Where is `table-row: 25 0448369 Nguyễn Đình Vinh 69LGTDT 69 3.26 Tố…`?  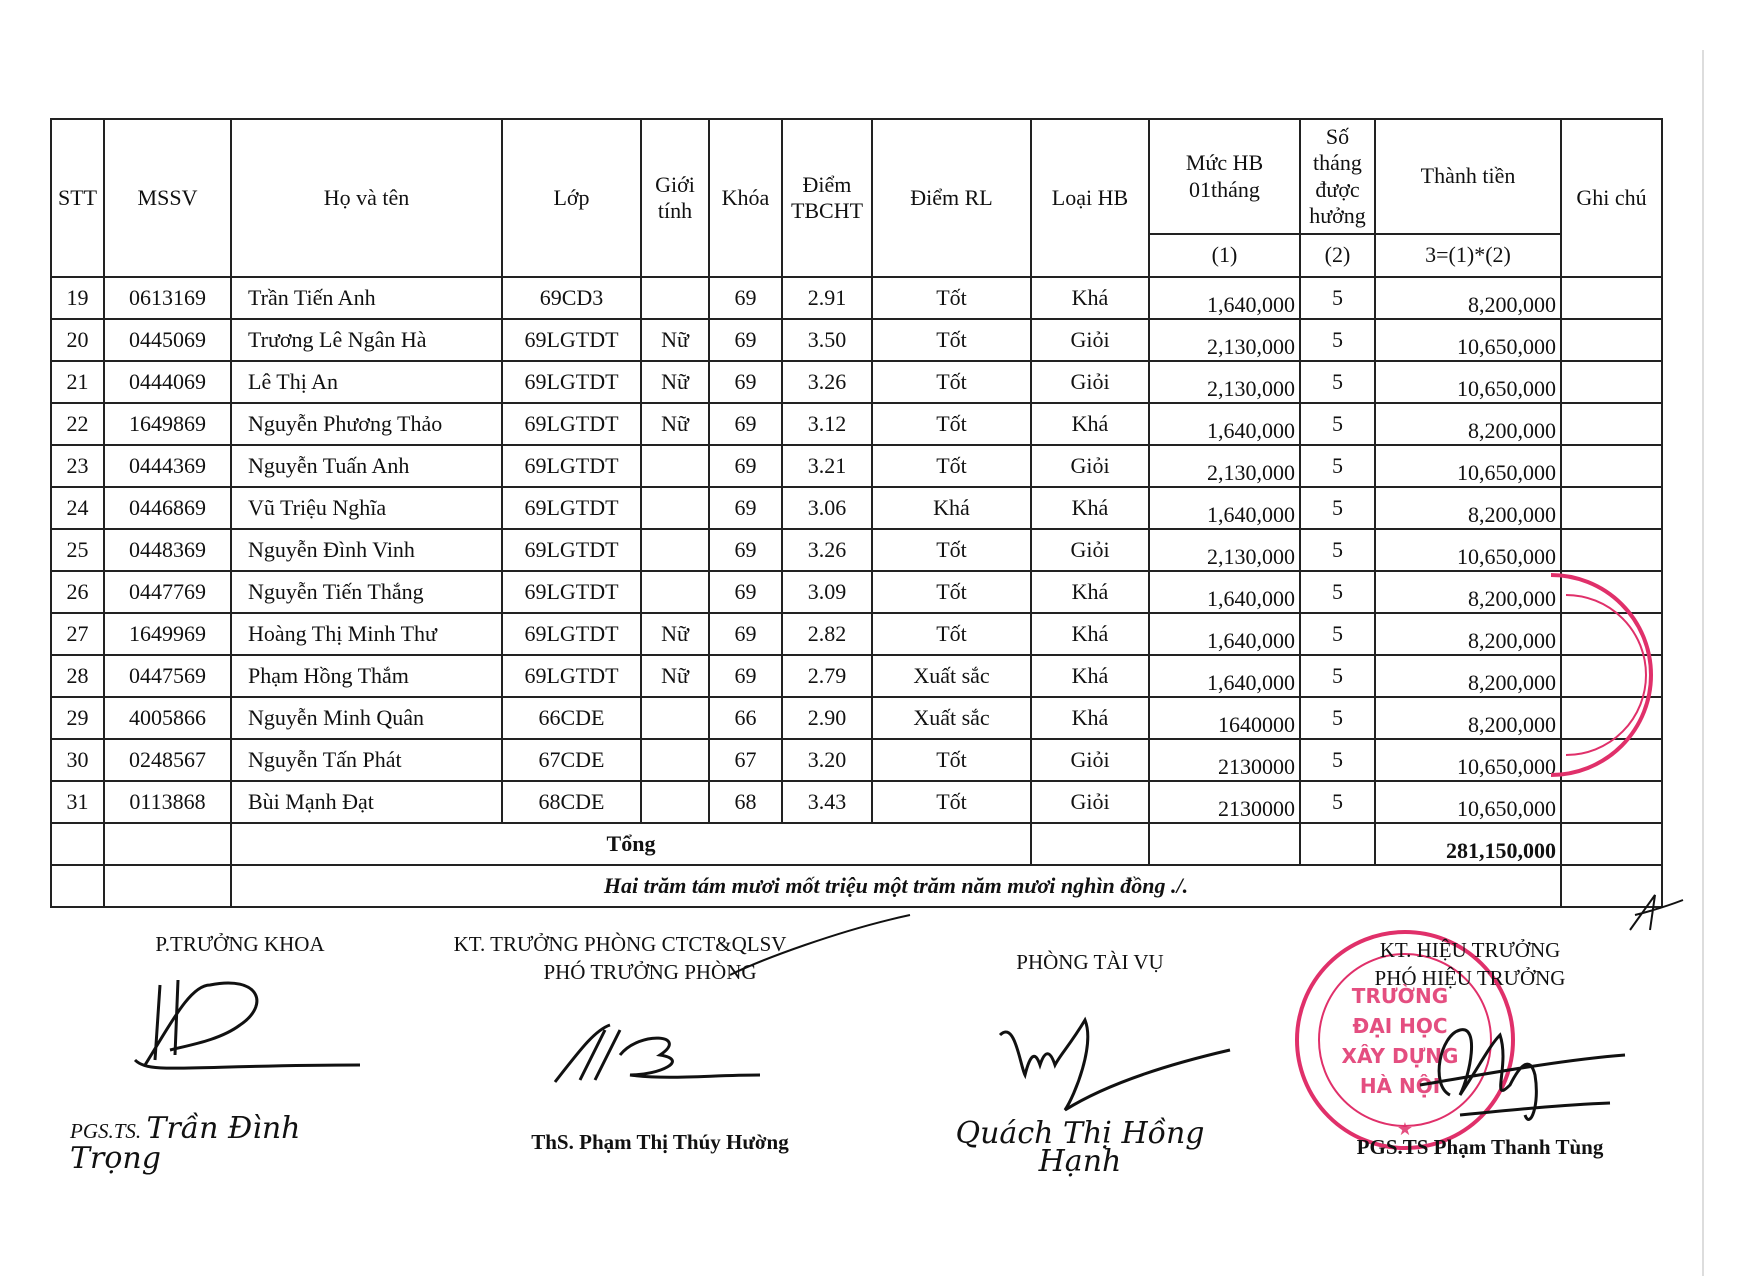 table-row: 25 0448369 Nguyễn Đình Vinh 69LGTDT 69 3.26 Tố… is located at coordinates (856, 550).